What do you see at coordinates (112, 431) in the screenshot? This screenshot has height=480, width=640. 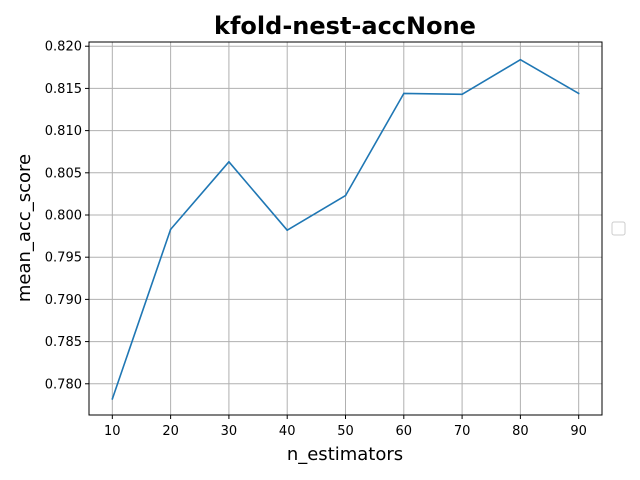 I see `x-tick-label: 10` at bounding box center [112, 431].